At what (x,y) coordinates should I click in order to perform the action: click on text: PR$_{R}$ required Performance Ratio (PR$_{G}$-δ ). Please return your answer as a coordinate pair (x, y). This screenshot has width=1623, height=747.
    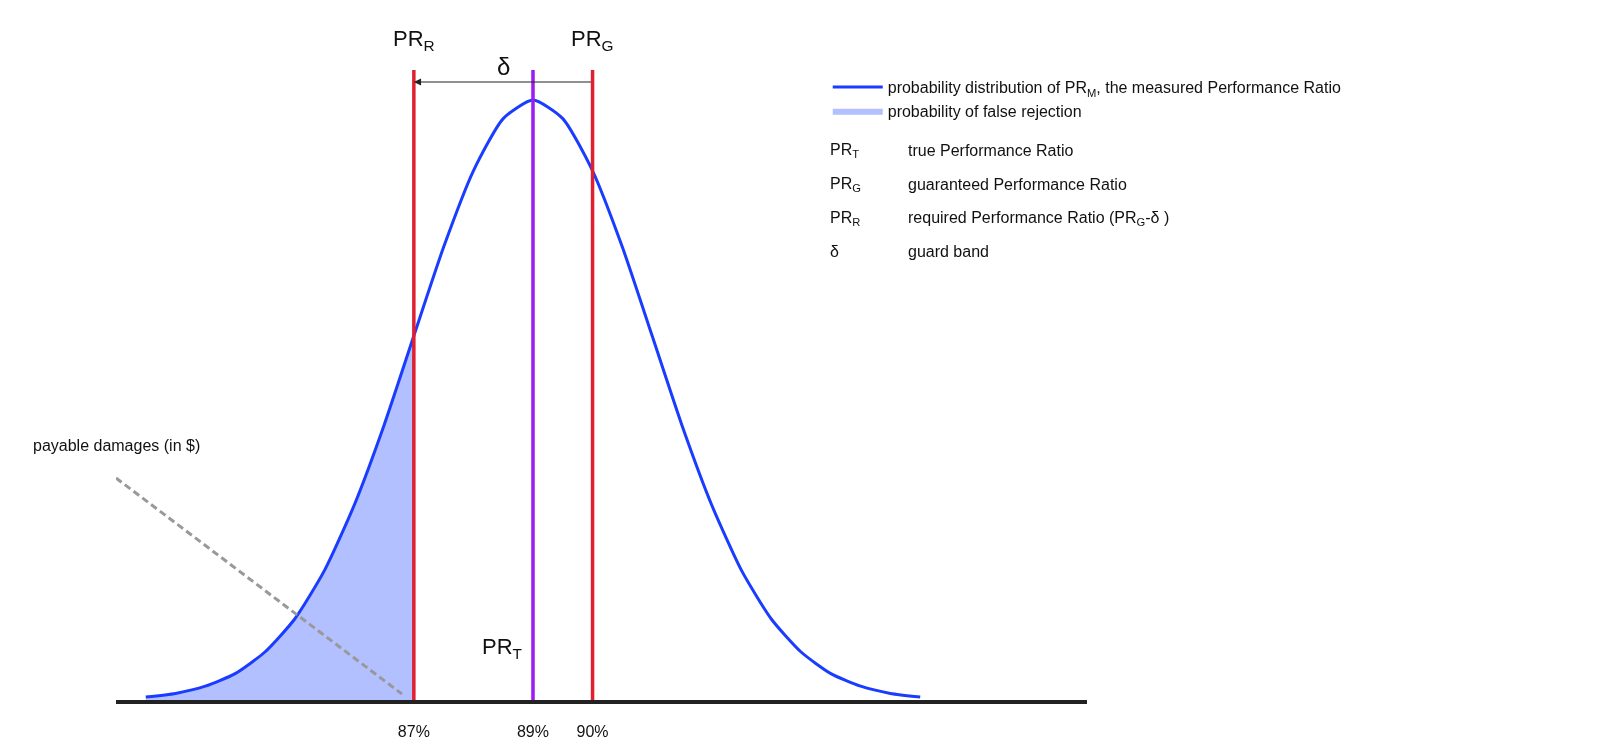
    Looking at the image, I should click on (1000, 219).